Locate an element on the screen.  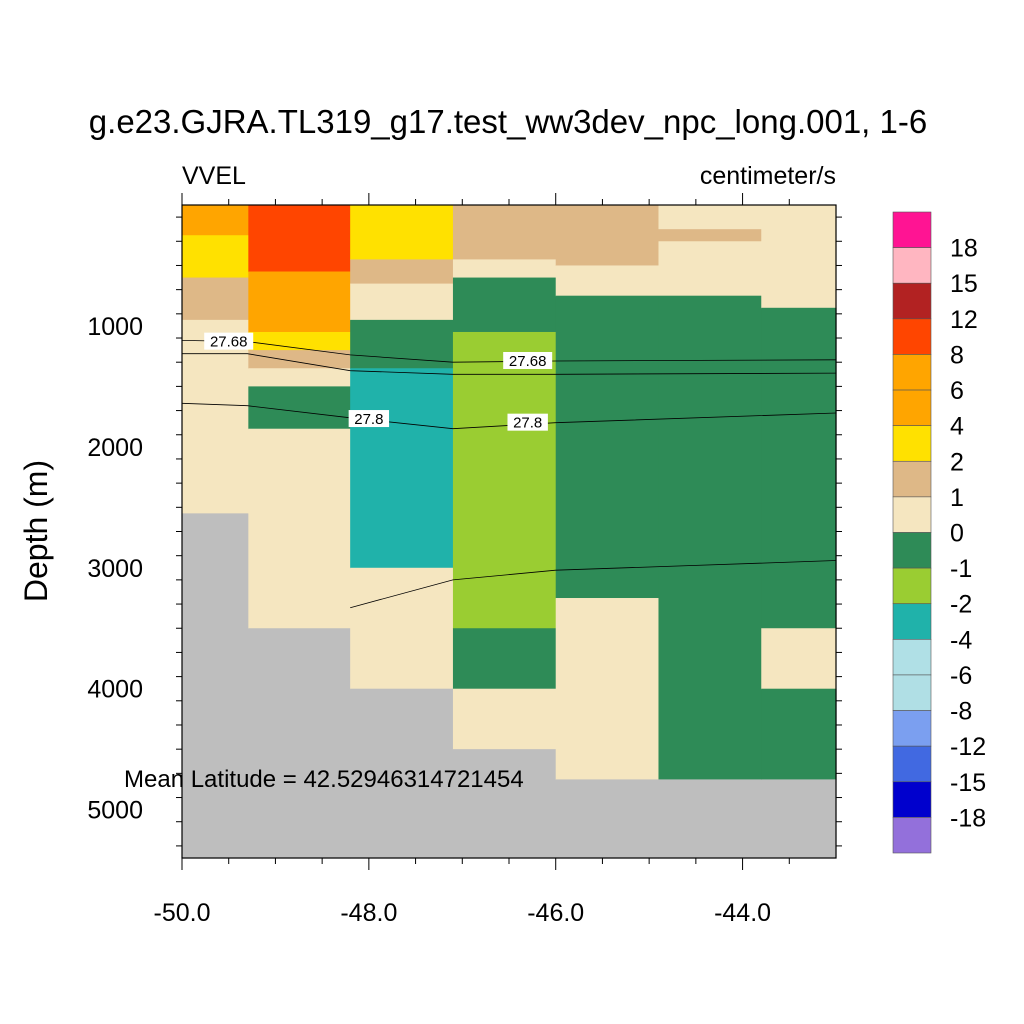
mean-latitude-annotation: Mean Latitude = 42.52946314721454 is located at coordinates (324, 779).